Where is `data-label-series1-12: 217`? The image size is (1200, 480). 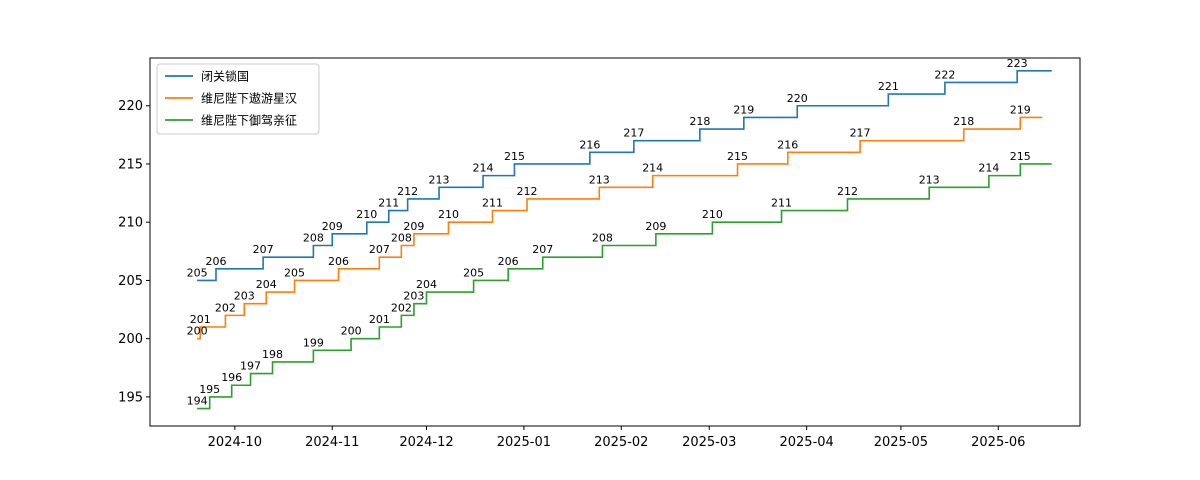
data-label-series1-12: 217 is located at coordinates (633, 133).